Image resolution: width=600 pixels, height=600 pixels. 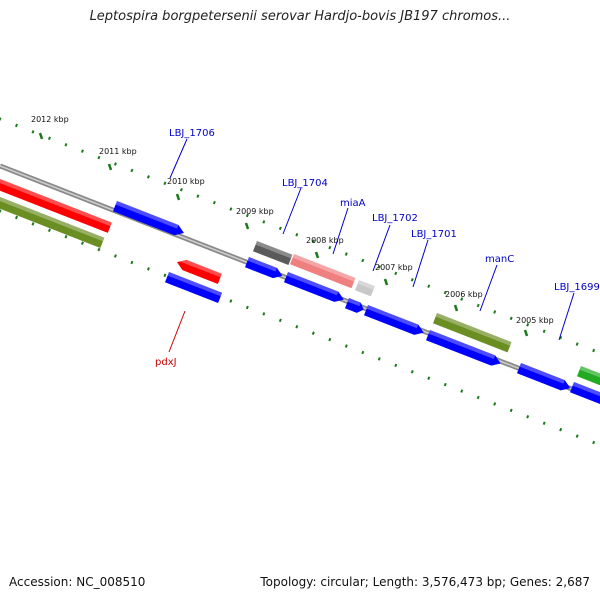 I want to click on gene-olive-left-shine, so click(x=52, y=219).